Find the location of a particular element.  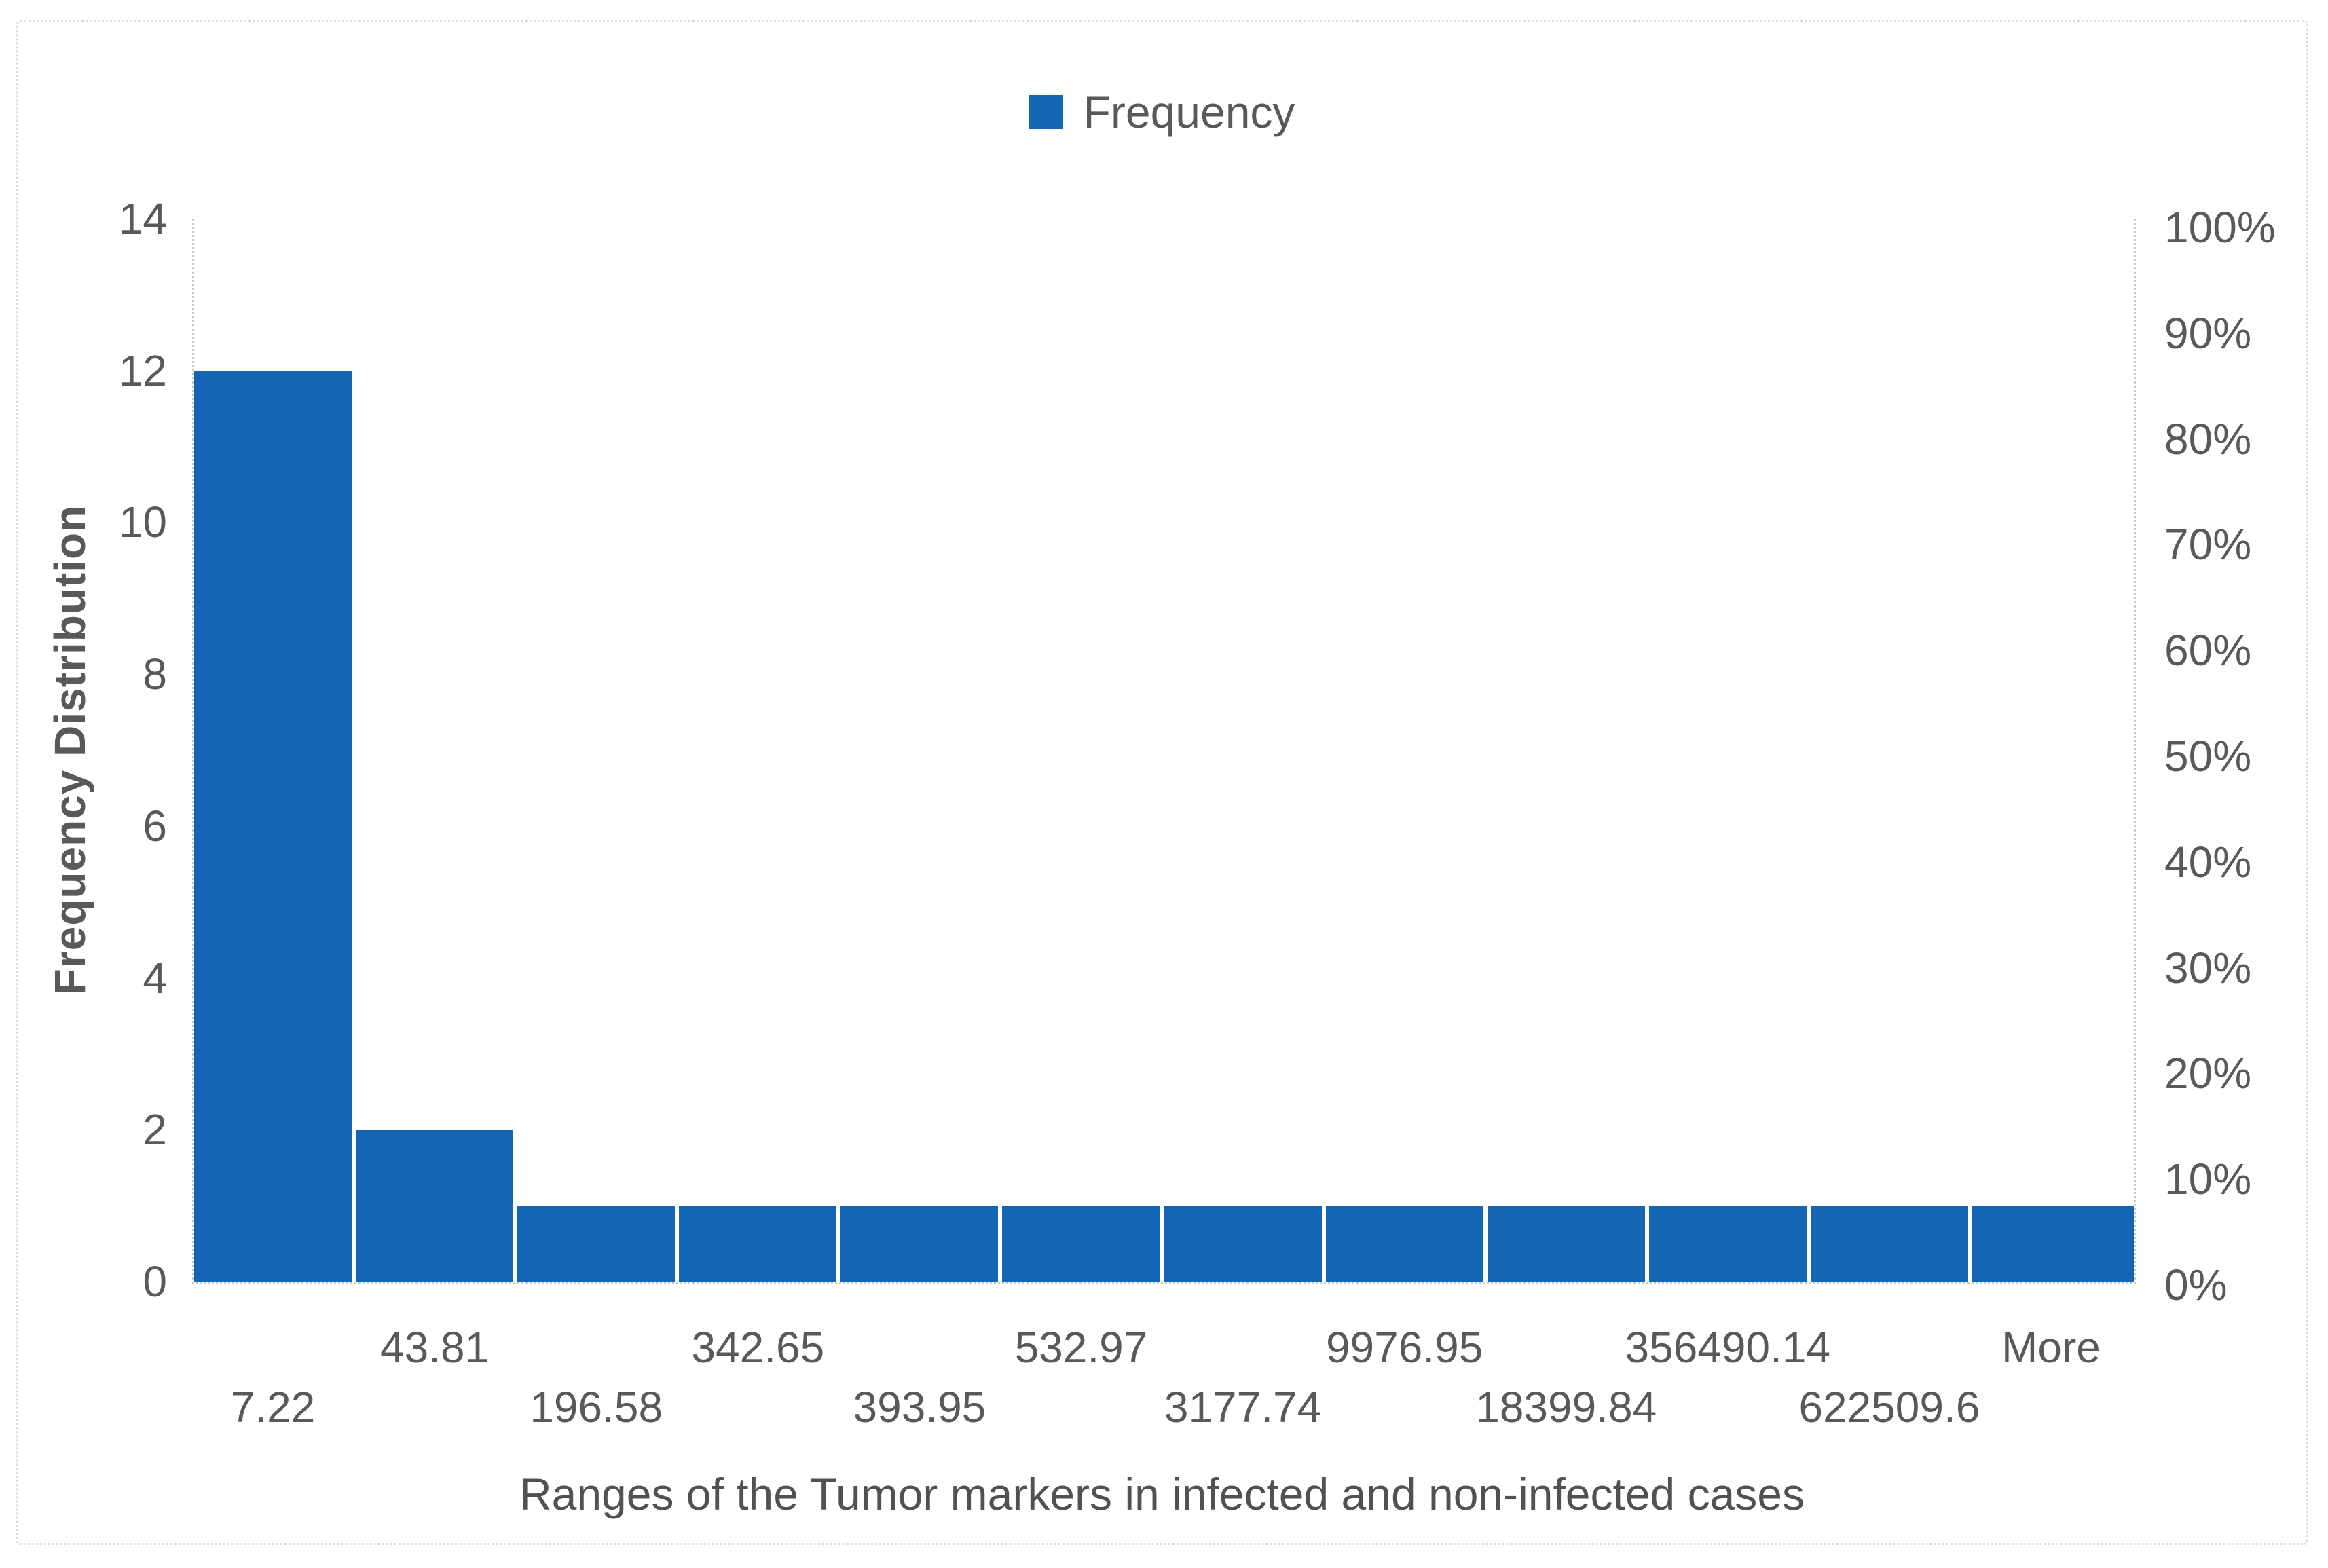

percent-axis-tick-label: 0% is located at coordinates (2196, 1285).